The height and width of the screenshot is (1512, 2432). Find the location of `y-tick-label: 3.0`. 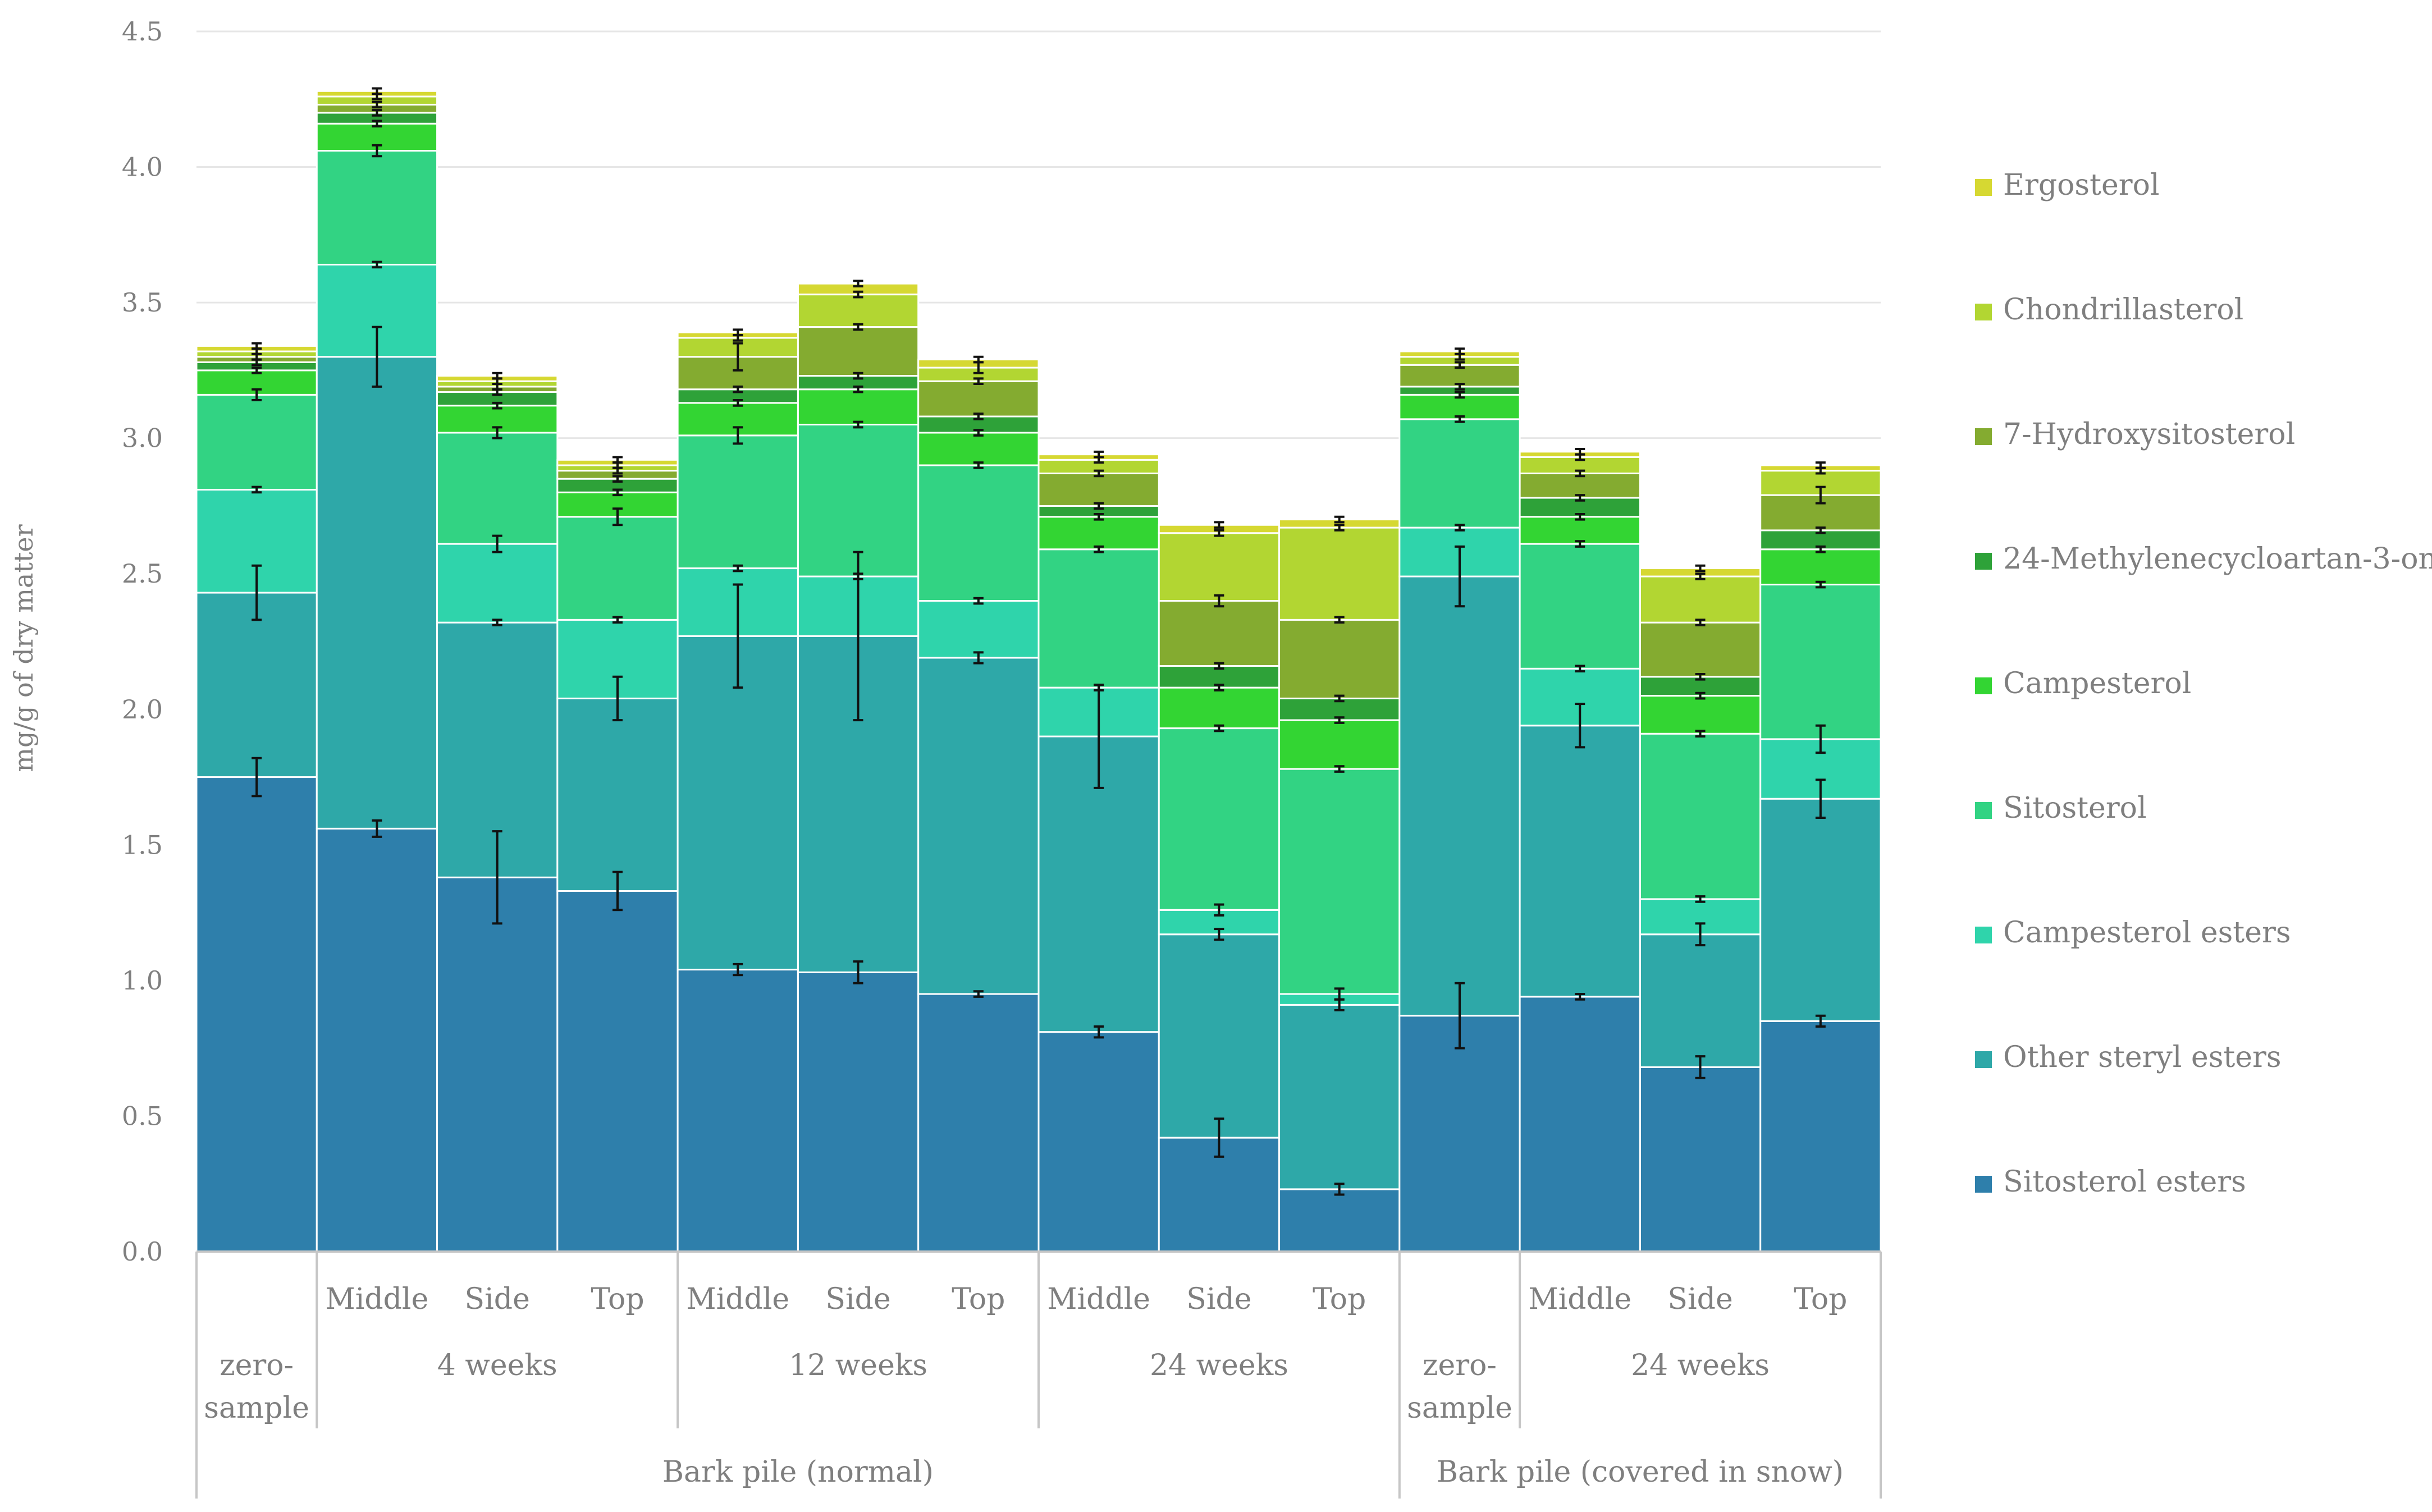

y-tick-label: 3.0 is located at coordinates (142, 438).